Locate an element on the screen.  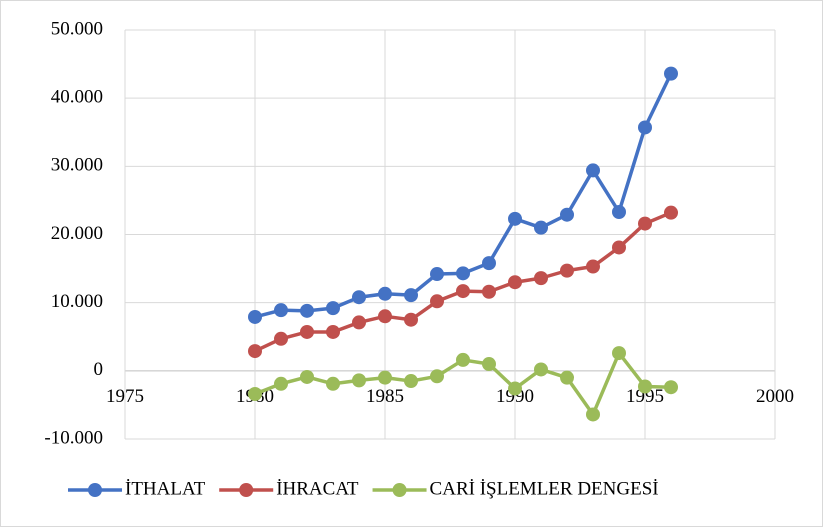
x-tick-label: 2000 is located at coordinates (775, 396).